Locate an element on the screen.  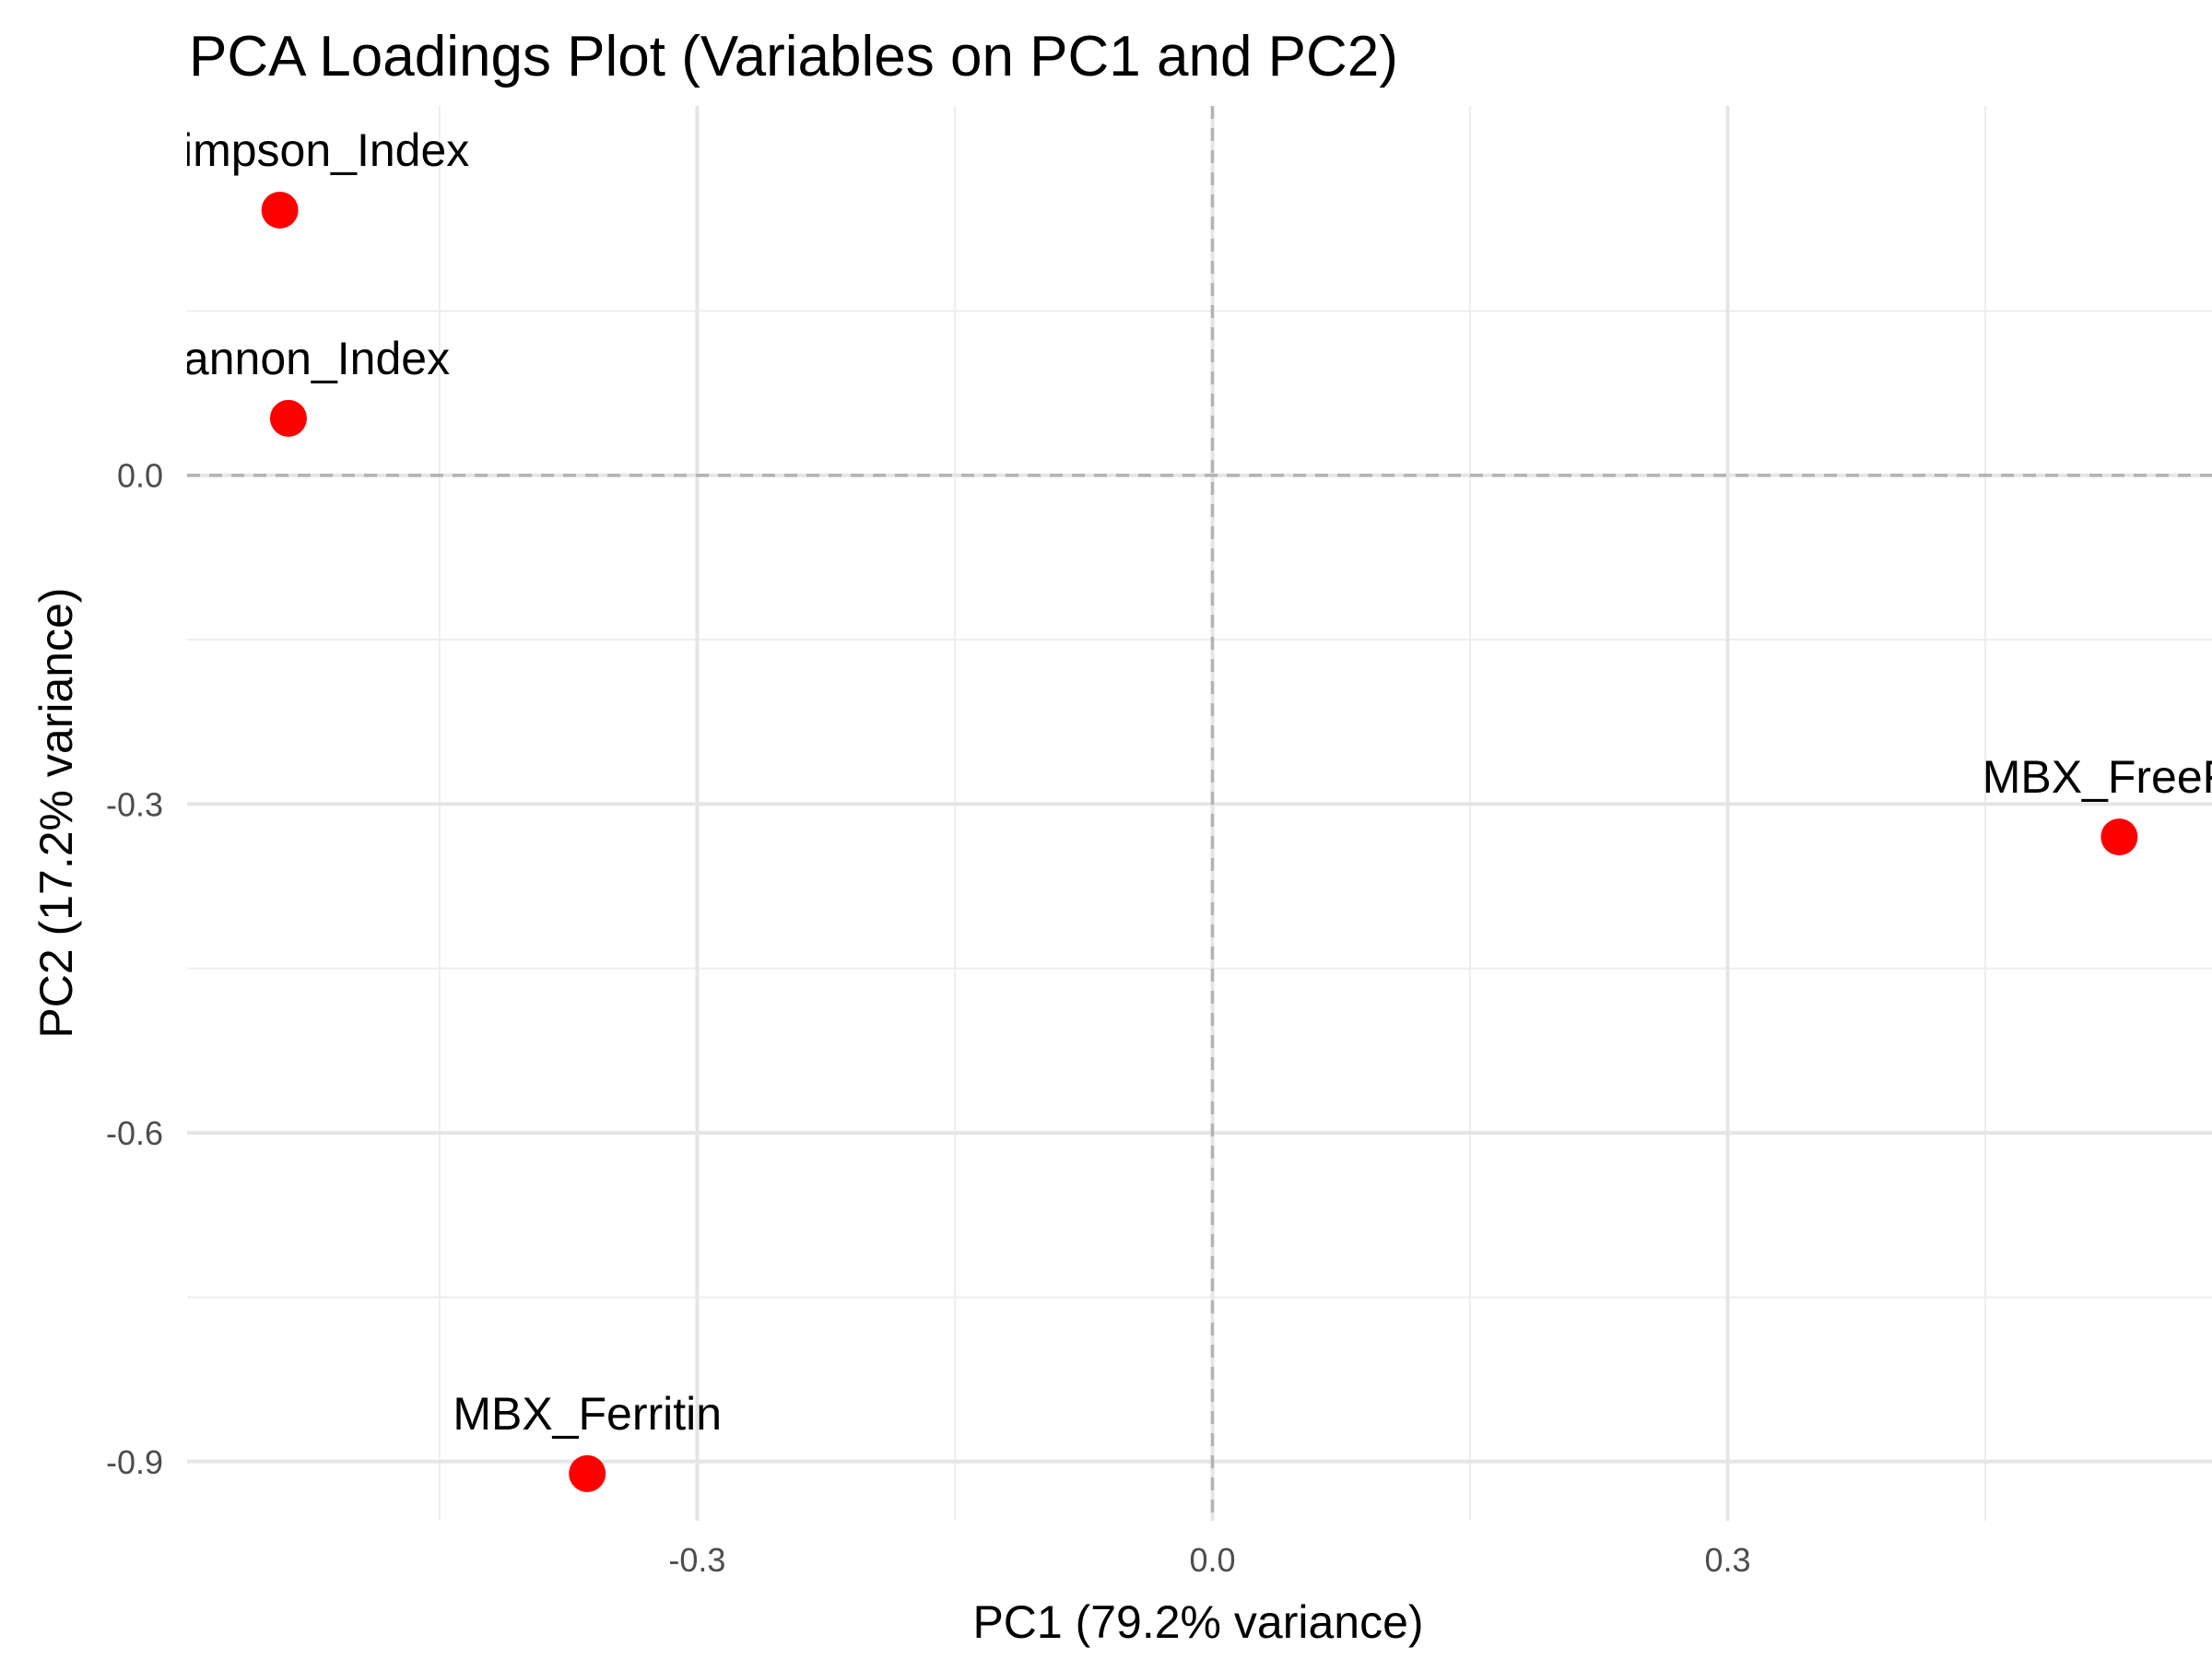
x-tick-label: -0.3 is located at coordinates (696, 1560).